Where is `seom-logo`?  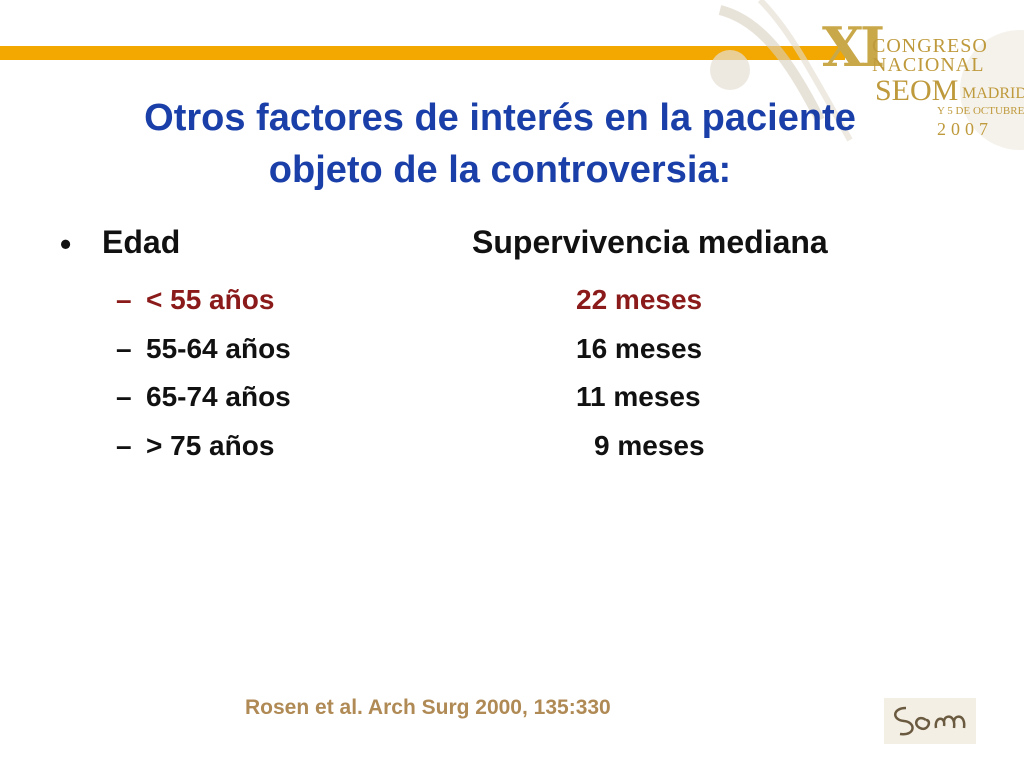
seom-logo is located at coordinates (930, 721).